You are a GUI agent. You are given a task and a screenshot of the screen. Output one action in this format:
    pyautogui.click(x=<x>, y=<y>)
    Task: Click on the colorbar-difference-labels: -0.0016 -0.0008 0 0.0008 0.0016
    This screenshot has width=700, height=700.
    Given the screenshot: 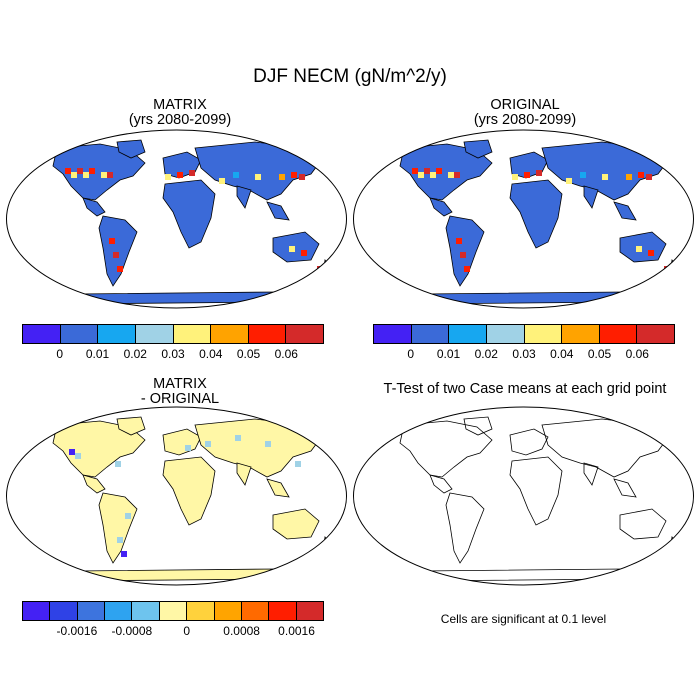 What is the action you would take?
    pyautogui.click(x=173, y=632)
    